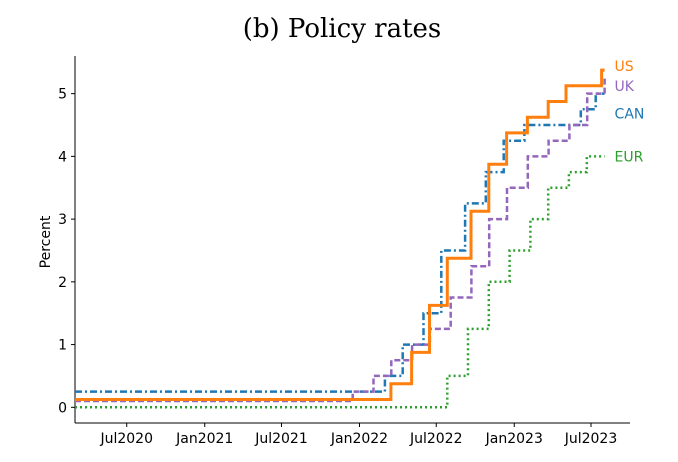 This screenshot has width=678, height=462. I want to click on chart-title: (b) Policy rates, so click(342, 29).